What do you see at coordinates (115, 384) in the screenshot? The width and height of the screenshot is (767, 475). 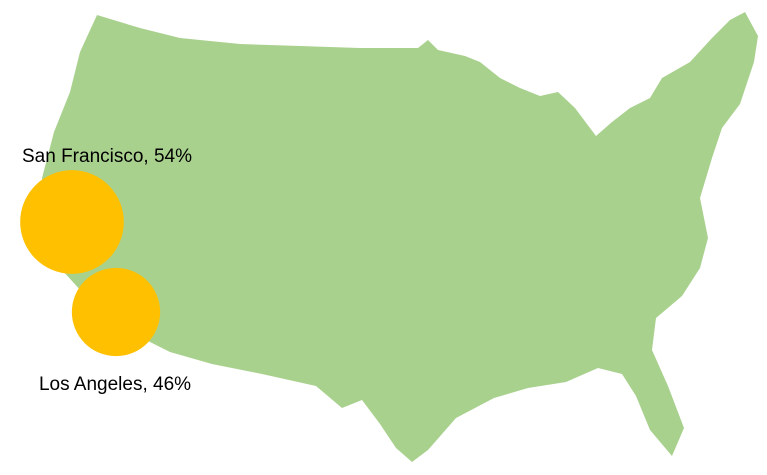 I see `bubble-label: Los Angeles, 46%` at bounding box center [115, 384].